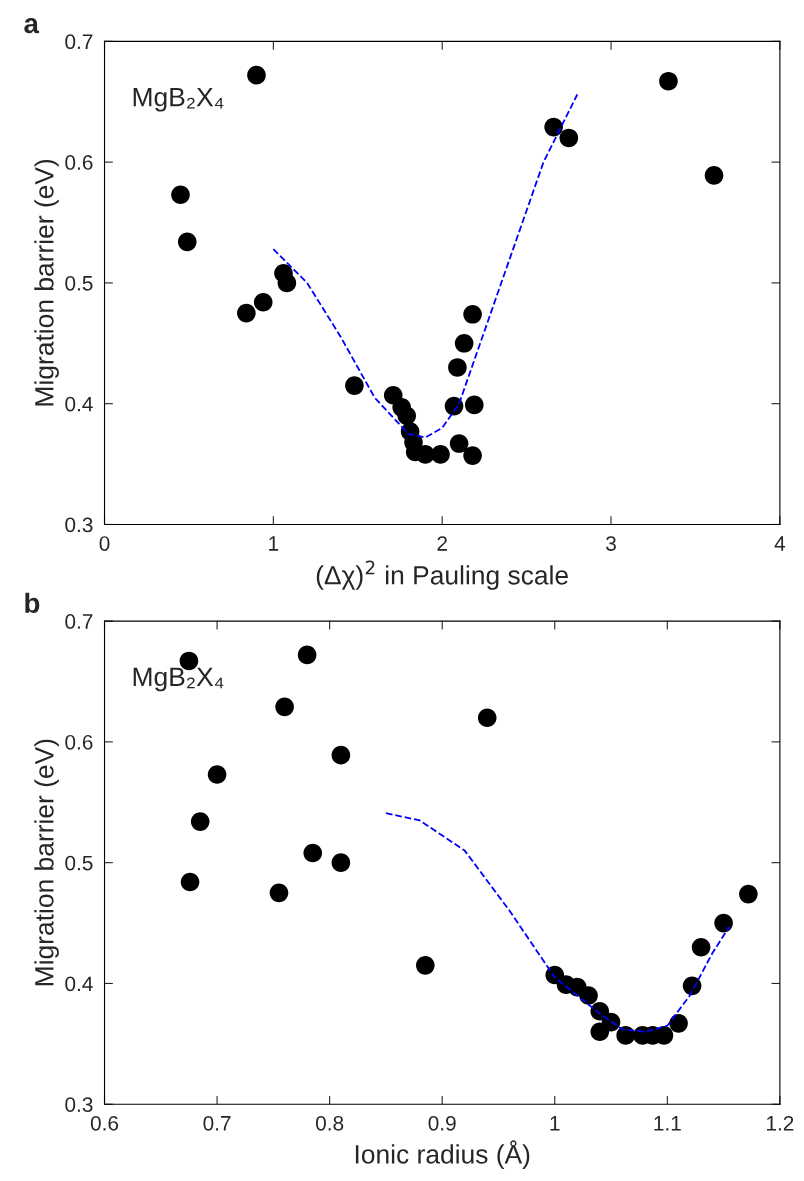 This screenshot has height=1181, width=804. What do you see at coordinates (442, 543) in the screenshot?
I see `x-tick-label: 2` at bounding box center [442, 543].